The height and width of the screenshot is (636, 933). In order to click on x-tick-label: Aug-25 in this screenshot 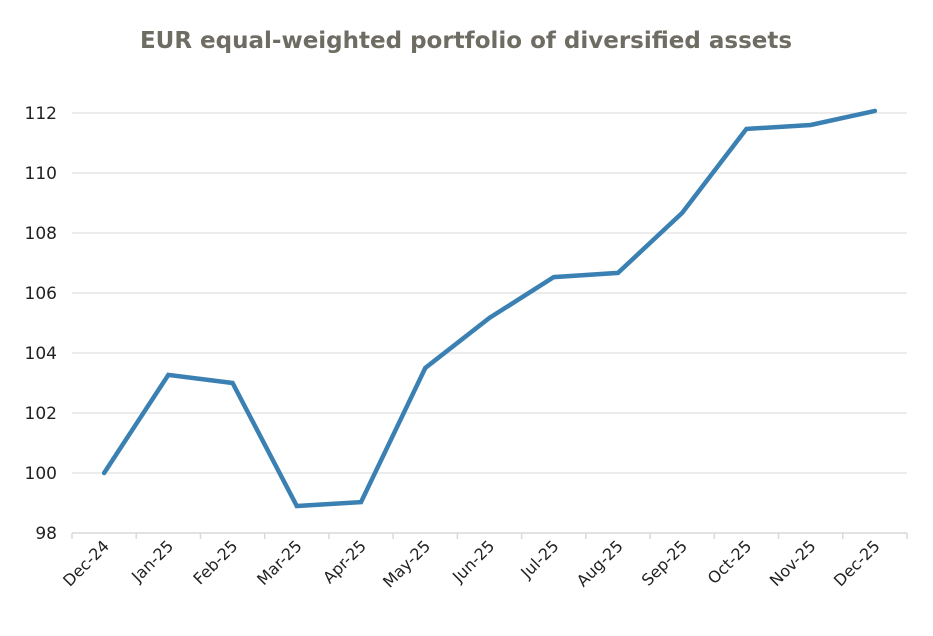, I will do `click(600, 563)`.